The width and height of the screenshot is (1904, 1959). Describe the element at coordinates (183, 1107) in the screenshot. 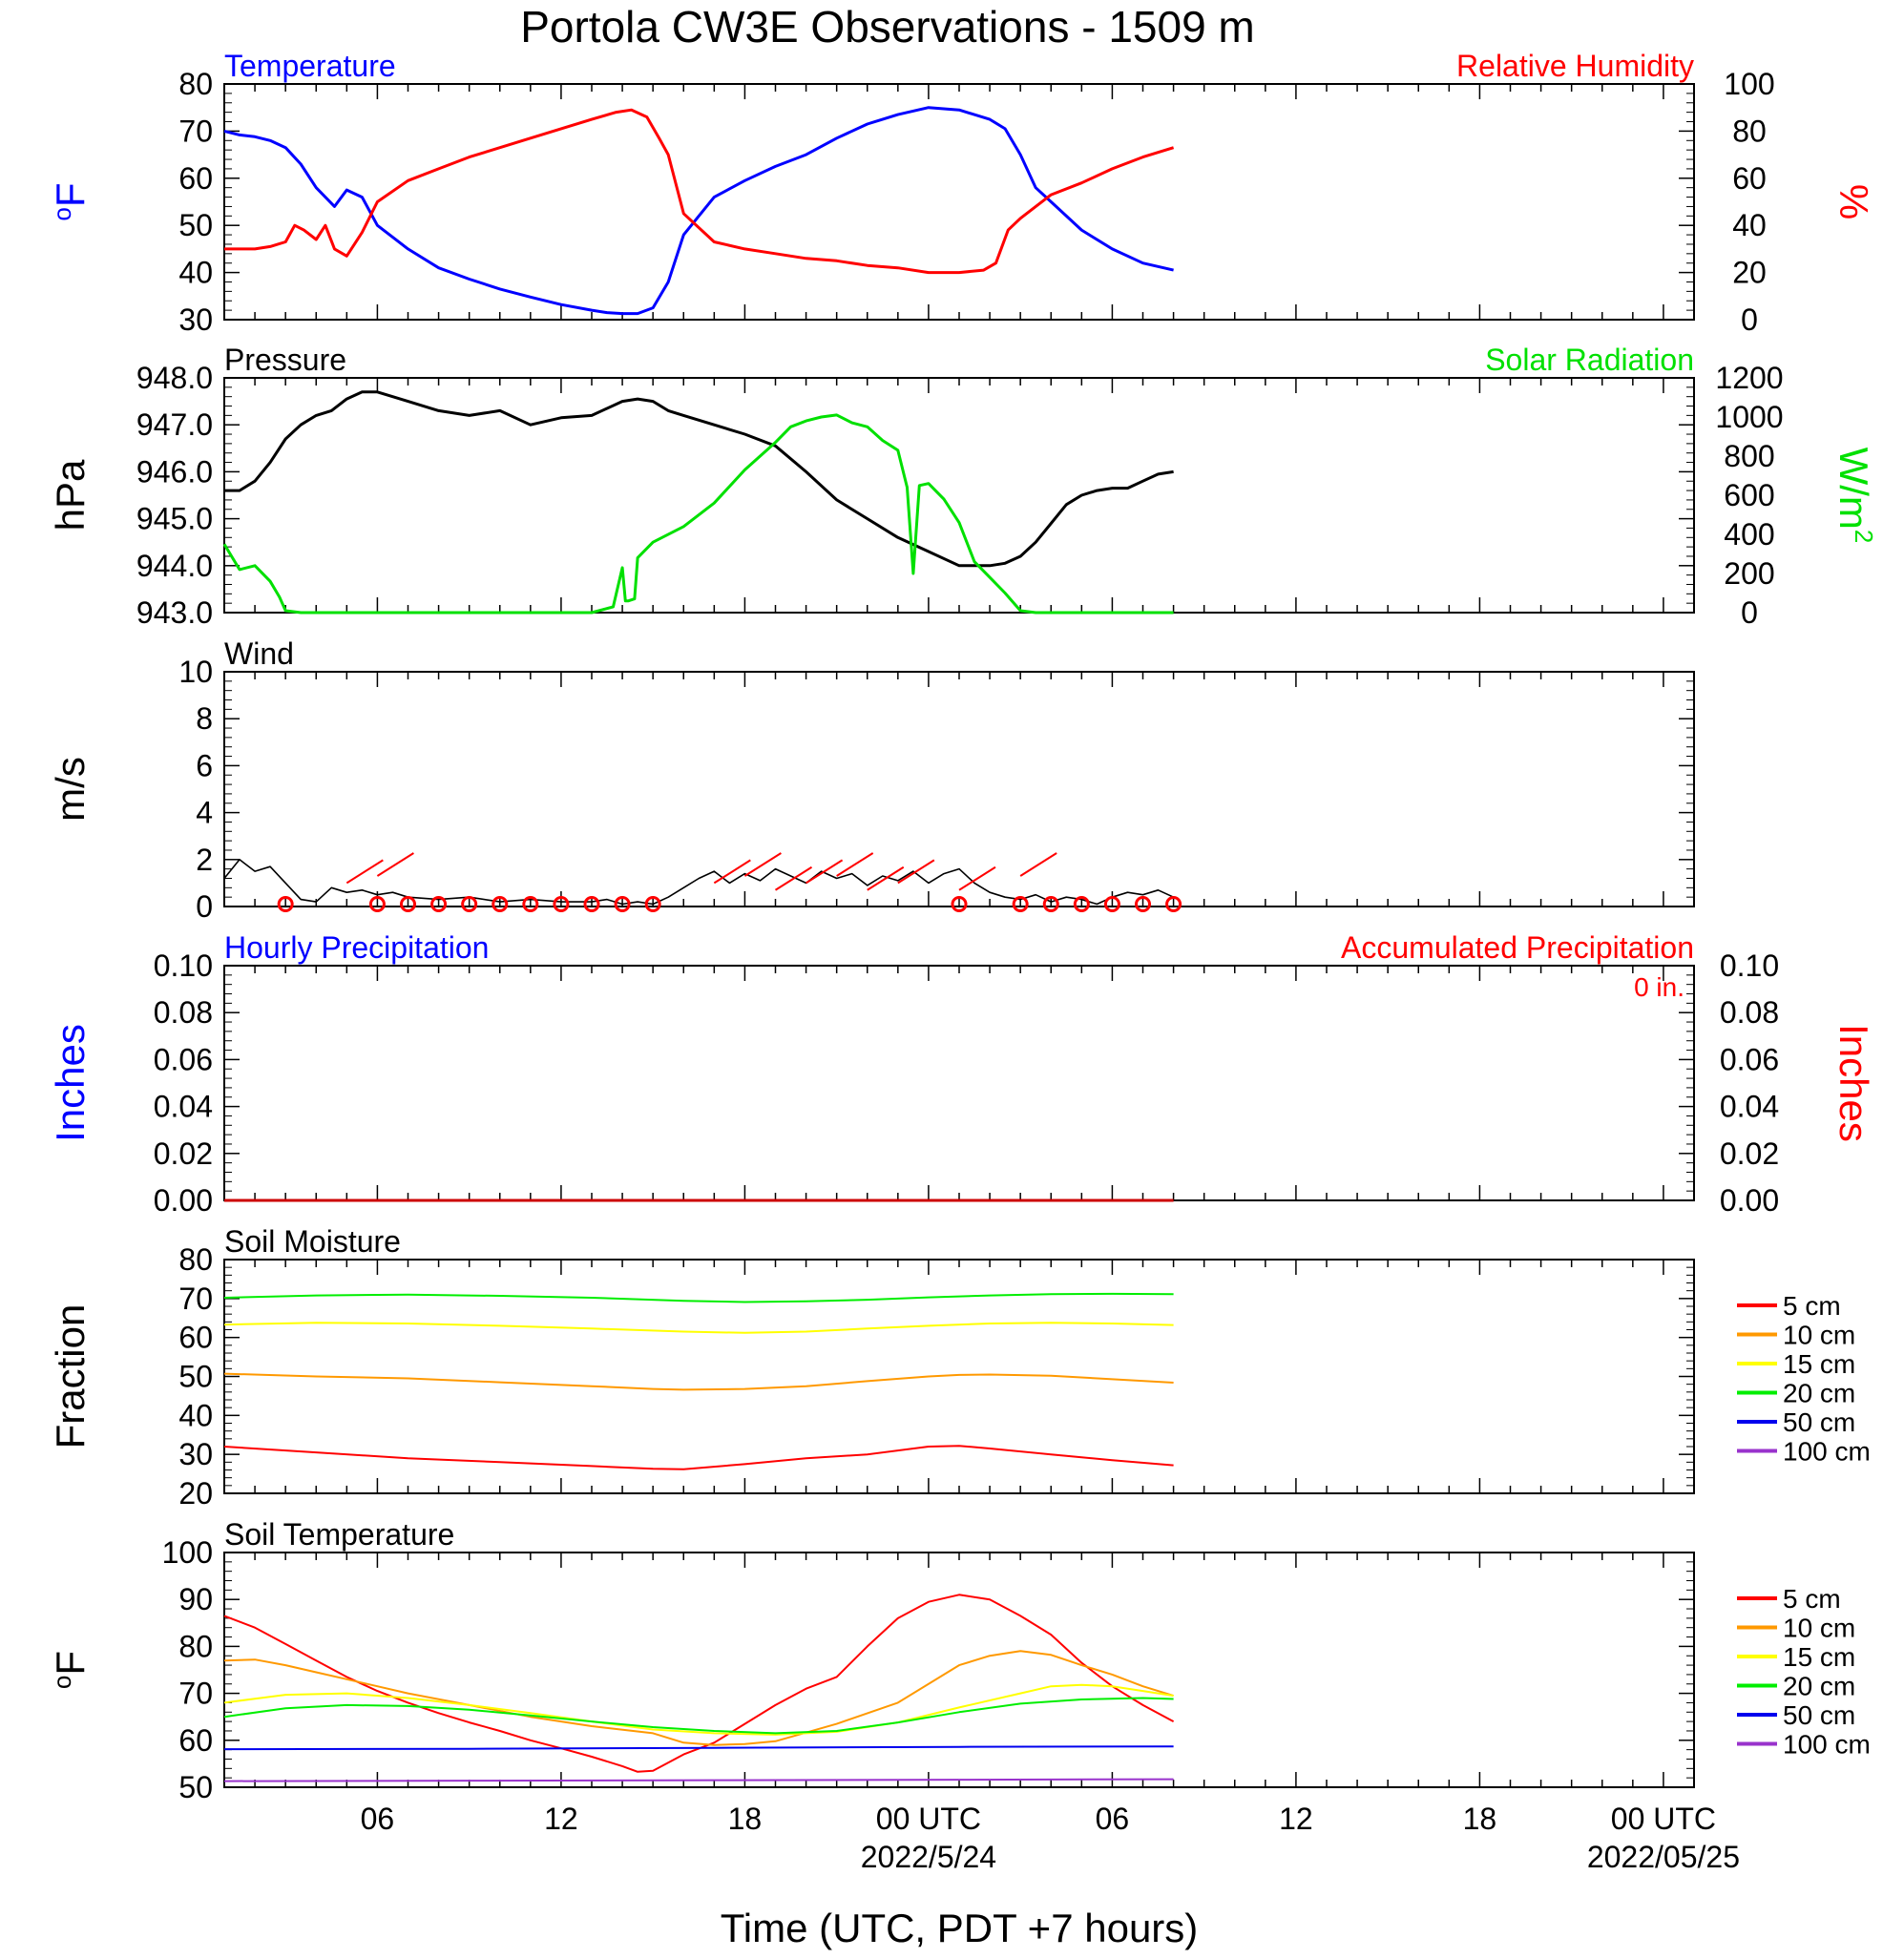

I see `y-tick-label: 0.04` at that location.